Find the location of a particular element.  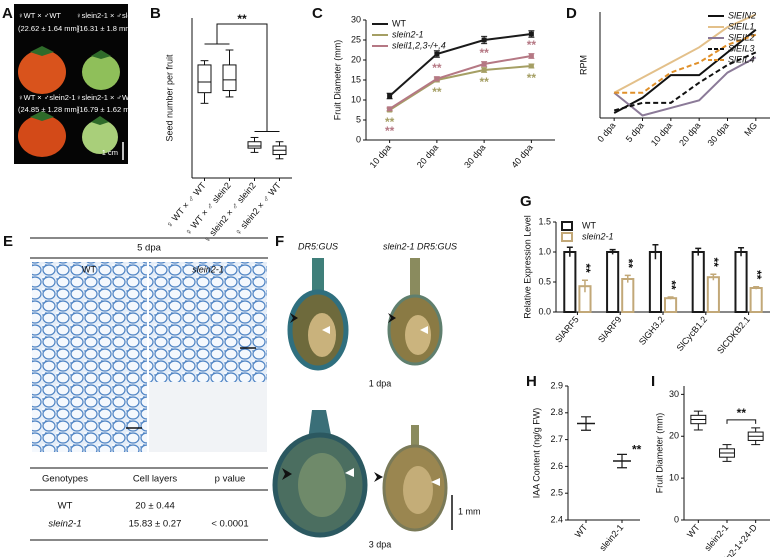

box is located at coordinates (254, 145).